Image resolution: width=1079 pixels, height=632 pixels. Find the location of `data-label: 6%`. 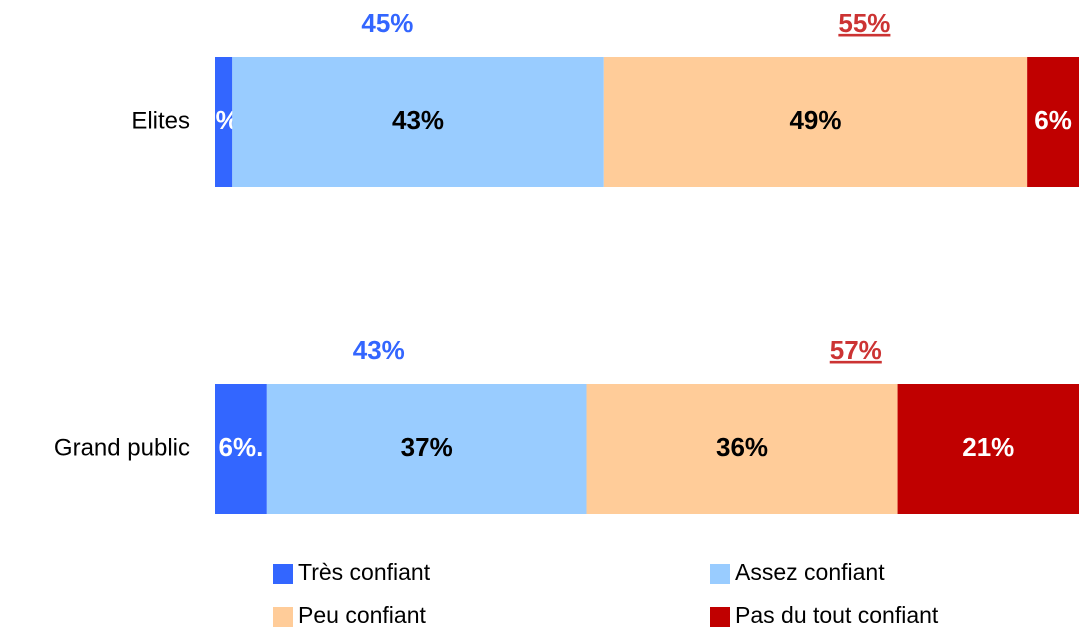

data-label: 6% is located at coordinates (1053, 120).